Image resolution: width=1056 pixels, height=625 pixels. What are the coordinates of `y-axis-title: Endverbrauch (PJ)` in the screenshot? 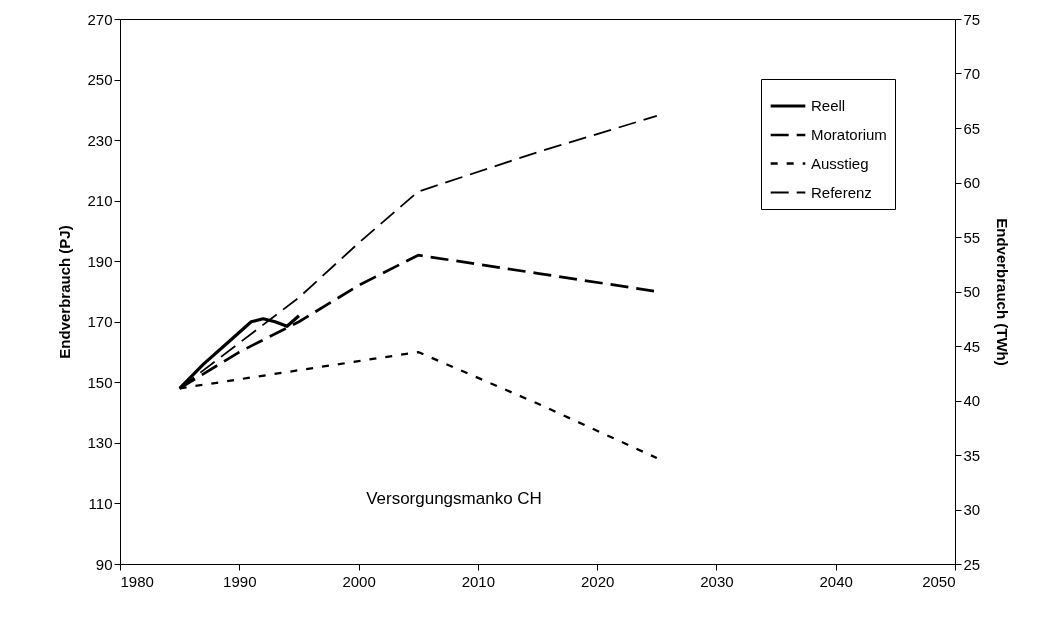 It's located at (65, 292).